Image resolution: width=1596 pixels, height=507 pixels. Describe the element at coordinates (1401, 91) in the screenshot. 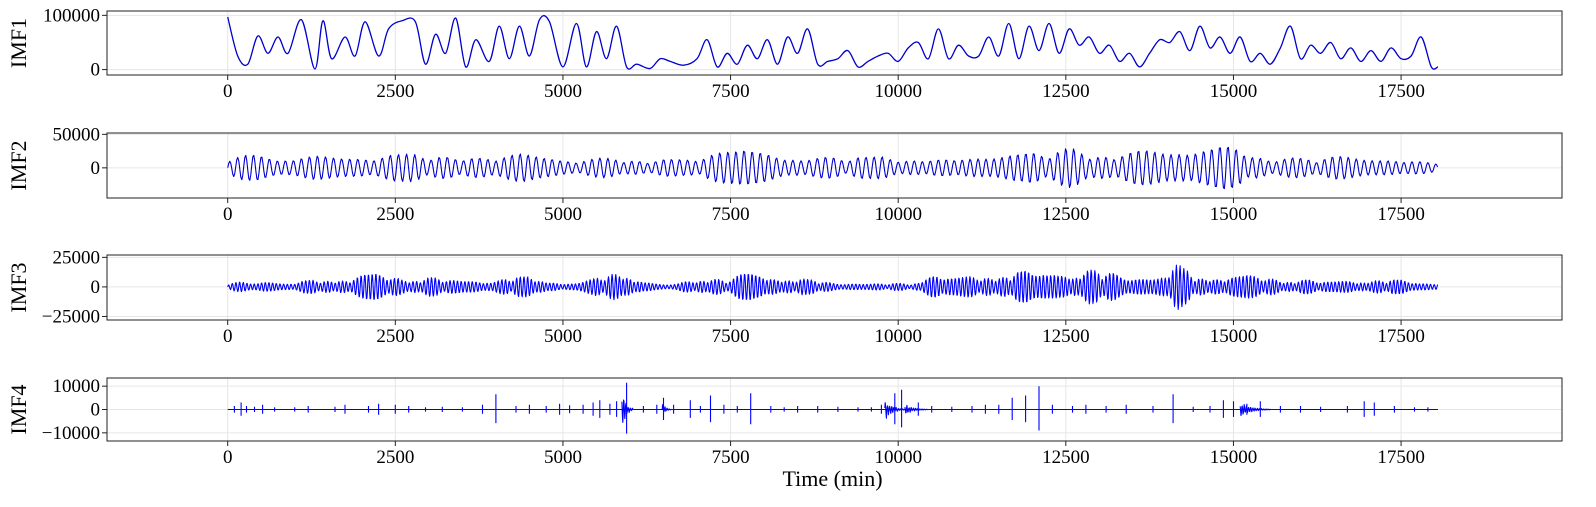

I see `imf1-xtick-label: 17500` at that location.